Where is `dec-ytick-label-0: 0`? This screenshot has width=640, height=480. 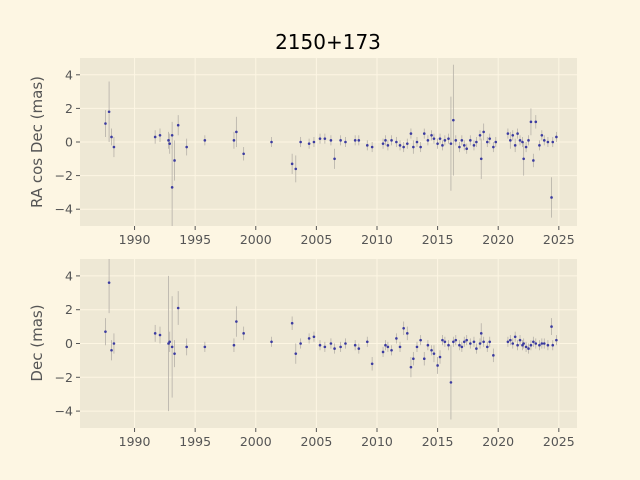 dec-ytick-label-0: 0 is located at coordinates (69, 343).